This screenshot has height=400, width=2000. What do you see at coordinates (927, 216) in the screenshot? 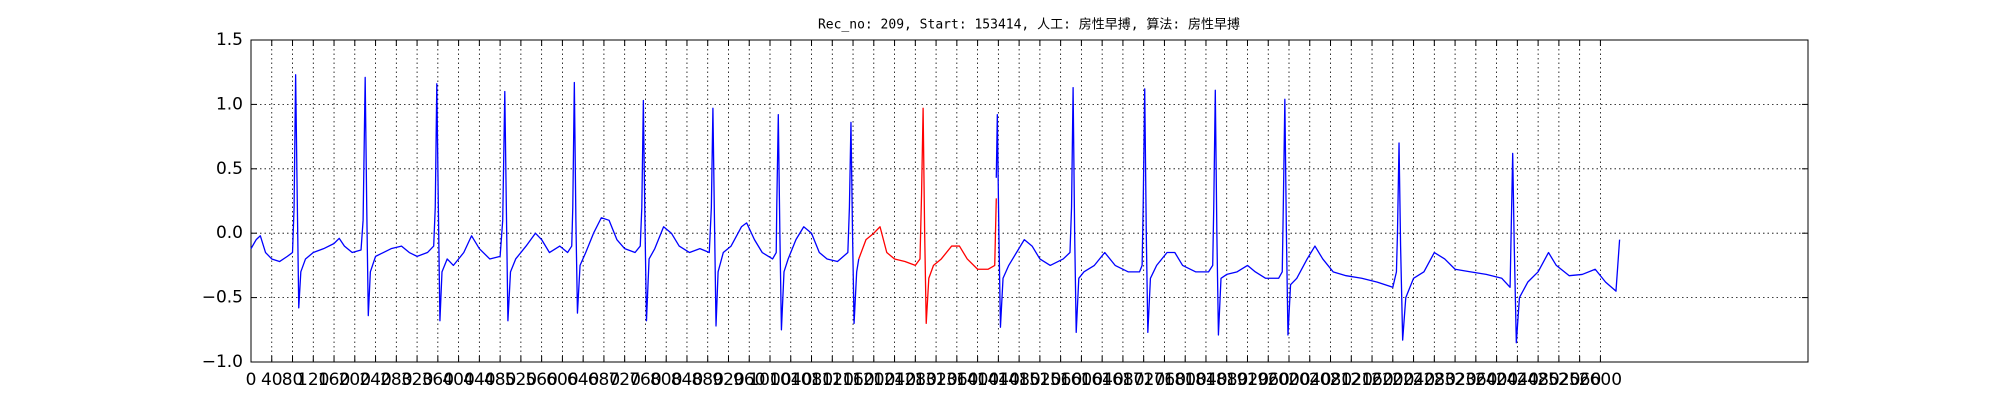
I see `ecg-line` at bounding box center [927, 216].